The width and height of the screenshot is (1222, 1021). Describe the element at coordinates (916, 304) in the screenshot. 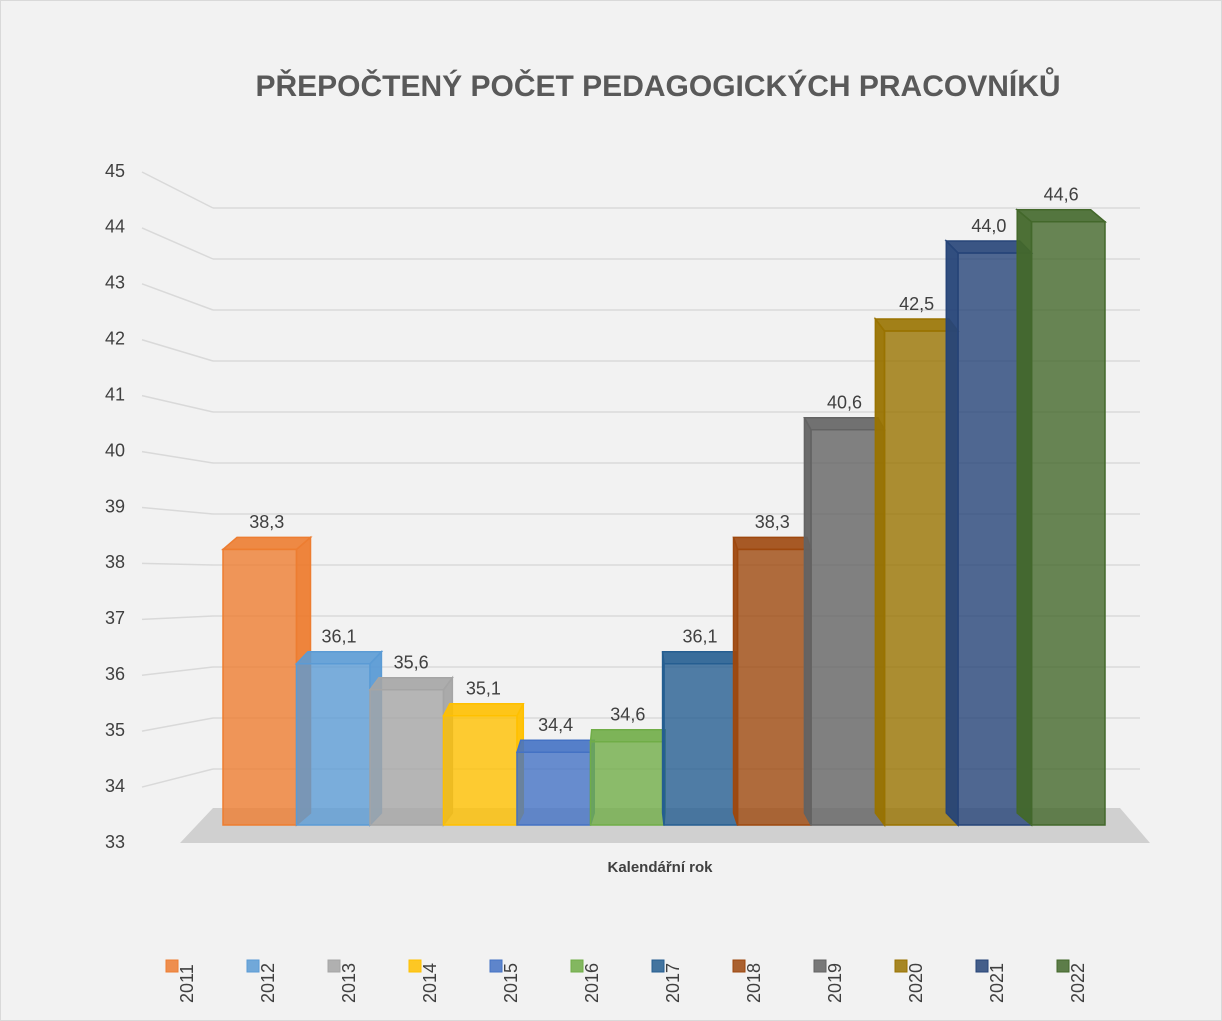

I see `data-label: 42,5` at that location.